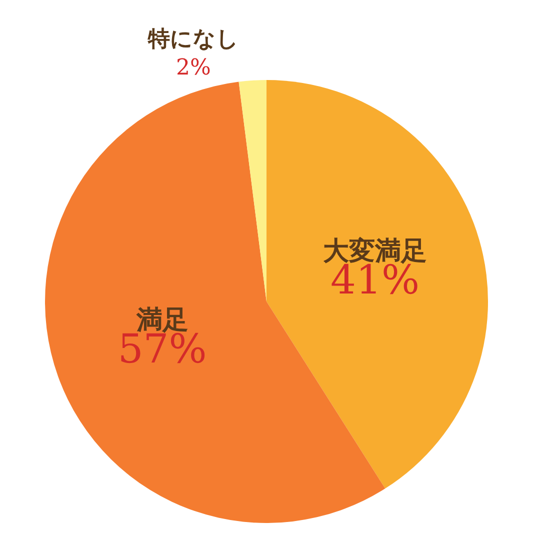 This screenshot has height=533, width=533. I want to click on data-label: 2%, so click(193, 68).